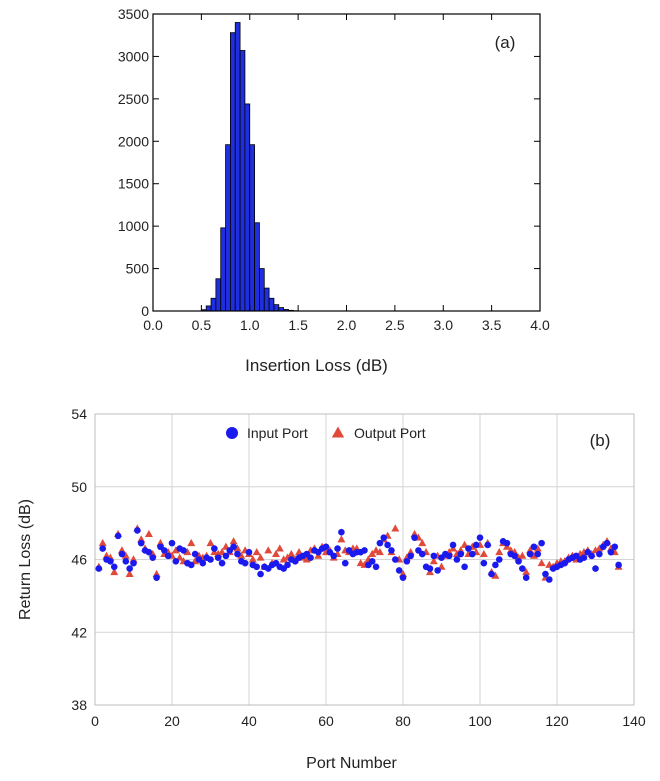 The image size is (660, 781). What do you see at coordinates (133, 56) in the screenshot?
I see `histogram-y-tick-label: 3000` at bounding box center [133, 56].